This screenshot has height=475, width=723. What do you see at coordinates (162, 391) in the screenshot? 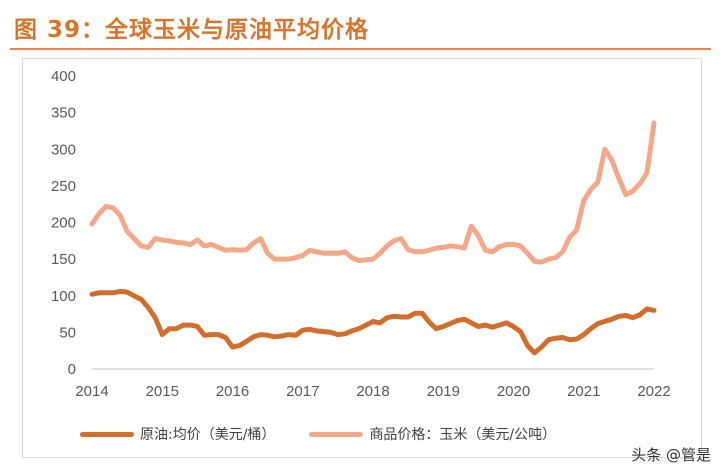
I see `x-tick-label: 2015` at bounding box center [162, 391].